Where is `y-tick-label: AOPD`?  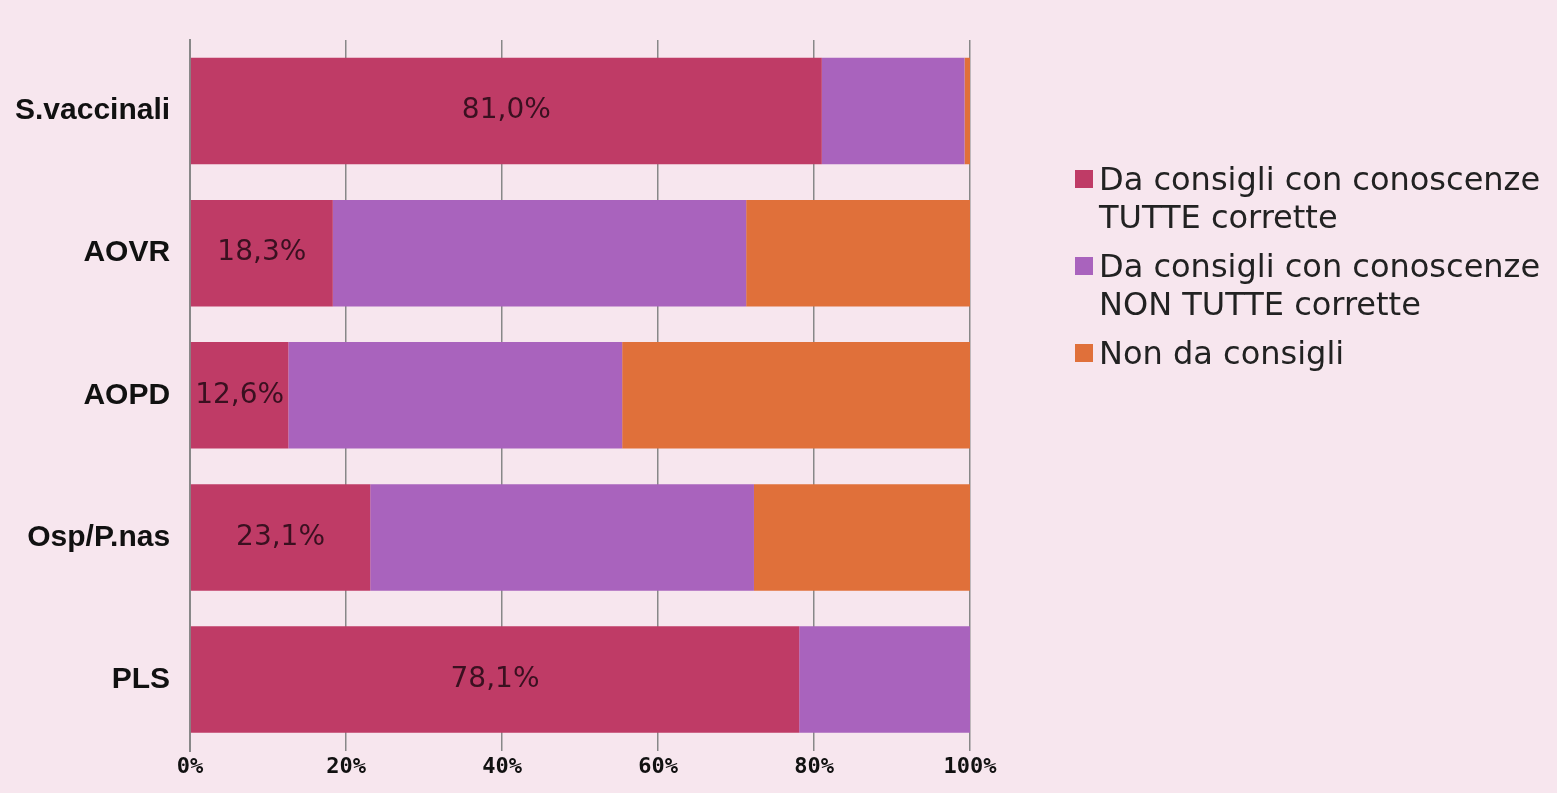 y-tick-label: AOPD is located at coordinates (127, 393).